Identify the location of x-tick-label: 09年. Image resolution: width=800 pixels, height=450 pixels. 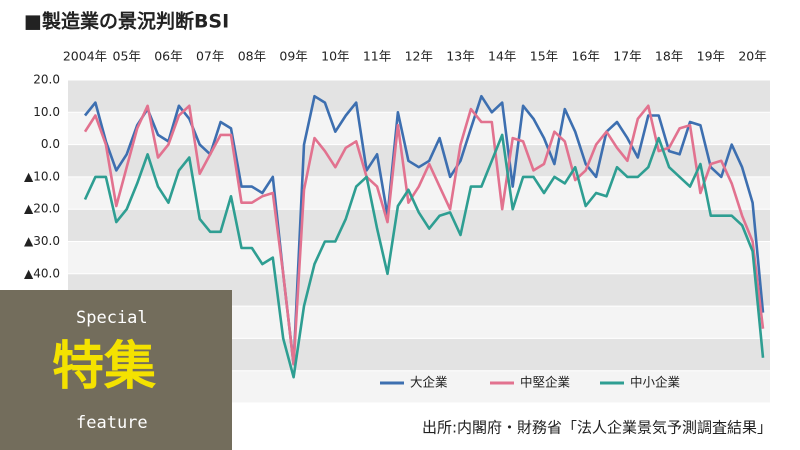
(293, 56).